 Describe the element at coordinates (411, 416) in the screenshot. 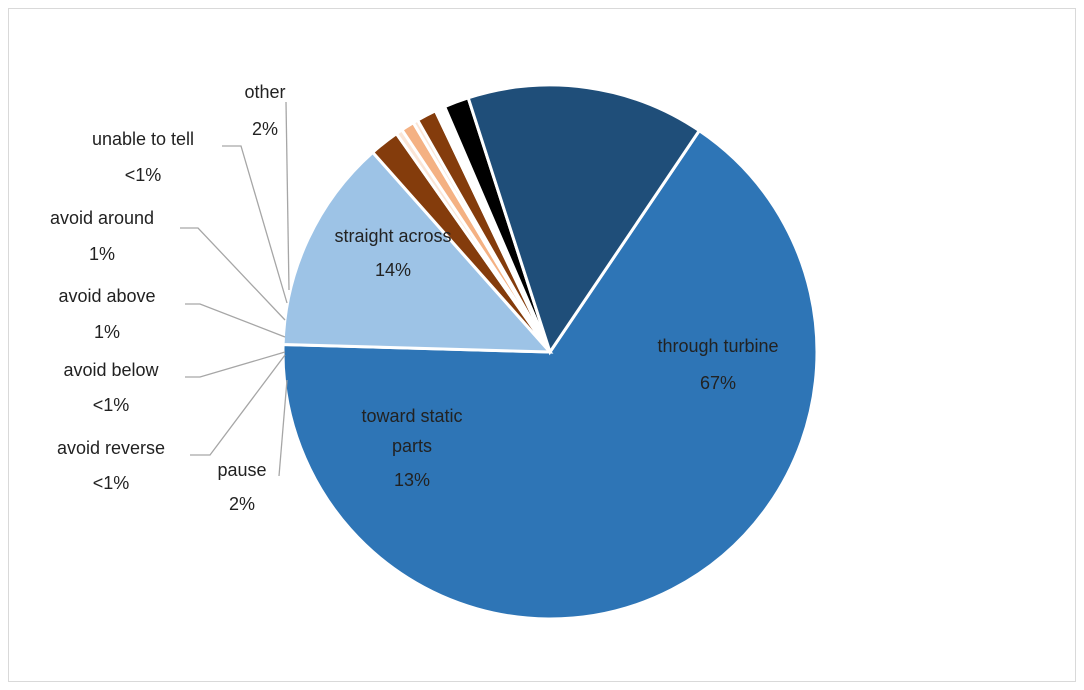

I see `label-toward-static-parts-name-line1: toward static` at that location.